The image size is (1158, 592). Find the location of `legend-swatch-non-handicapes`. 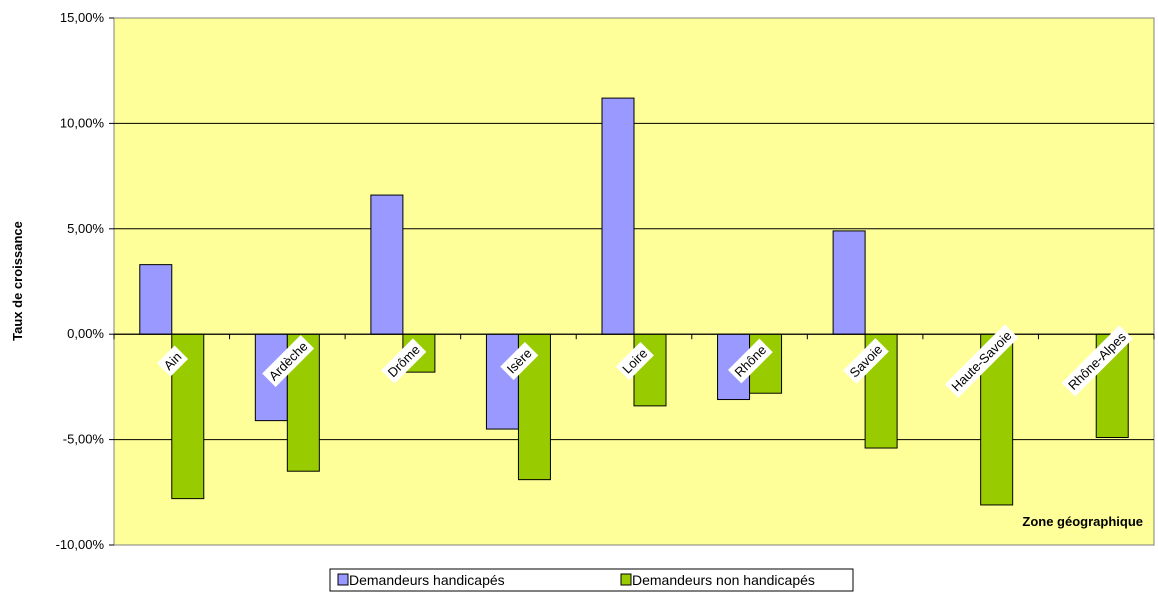

legend-swatch-non-handicapes is located at coordinates (626, 579).